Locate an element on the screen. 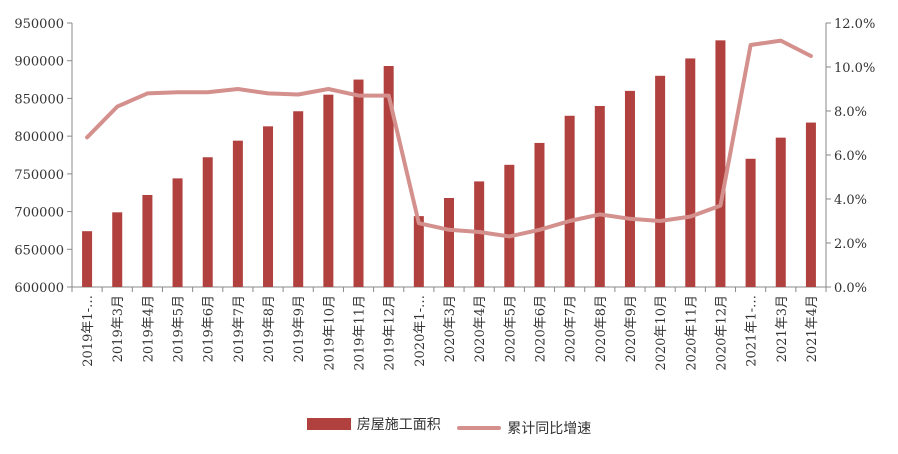  legend-label-line: 累计同比增速 is located at coordinates (549, 429).